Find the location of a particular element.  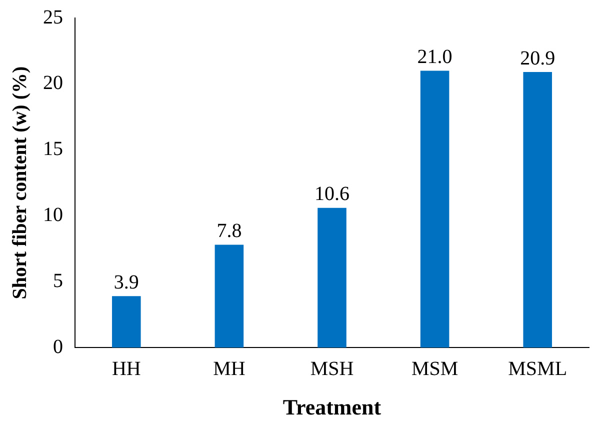

x-tick-label: MH is located at coordinates (229, 369).